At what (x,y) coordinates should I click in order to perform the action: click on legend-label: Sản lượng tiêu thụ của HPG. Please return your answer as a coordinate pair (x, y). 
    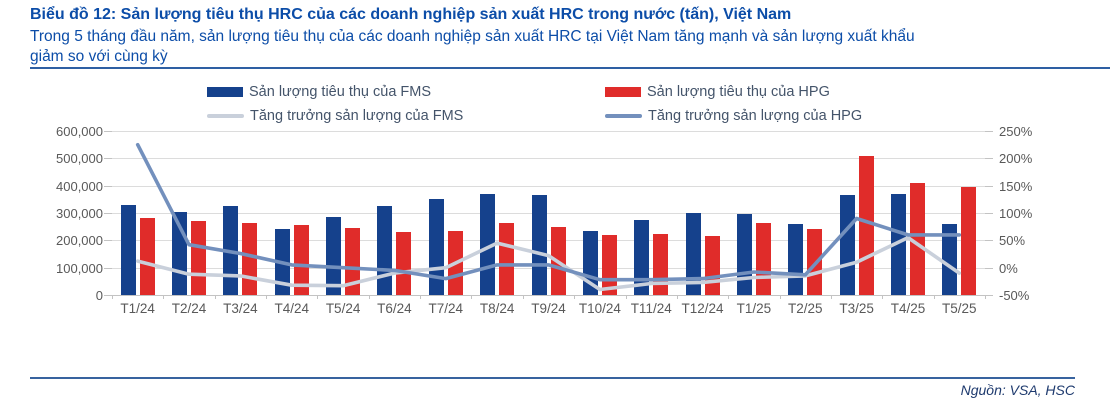
    Looking at the image, I should click on (738, 92).